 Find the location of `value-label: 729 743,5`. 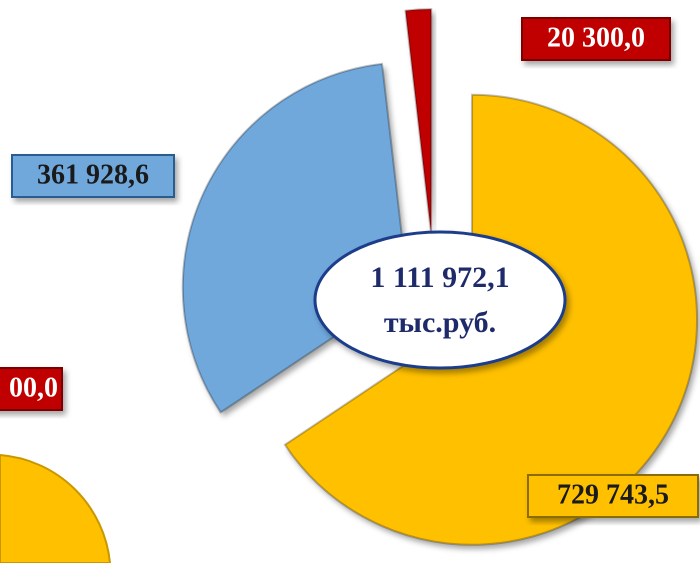

value-label: 729 743,5 is located at coordinates (613, 494).